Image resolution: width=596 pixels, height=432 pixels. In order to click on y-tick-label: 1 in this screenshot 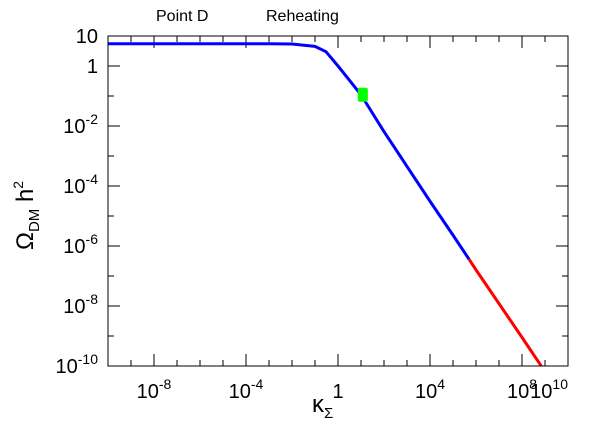, I will do `click(92, 67)`.